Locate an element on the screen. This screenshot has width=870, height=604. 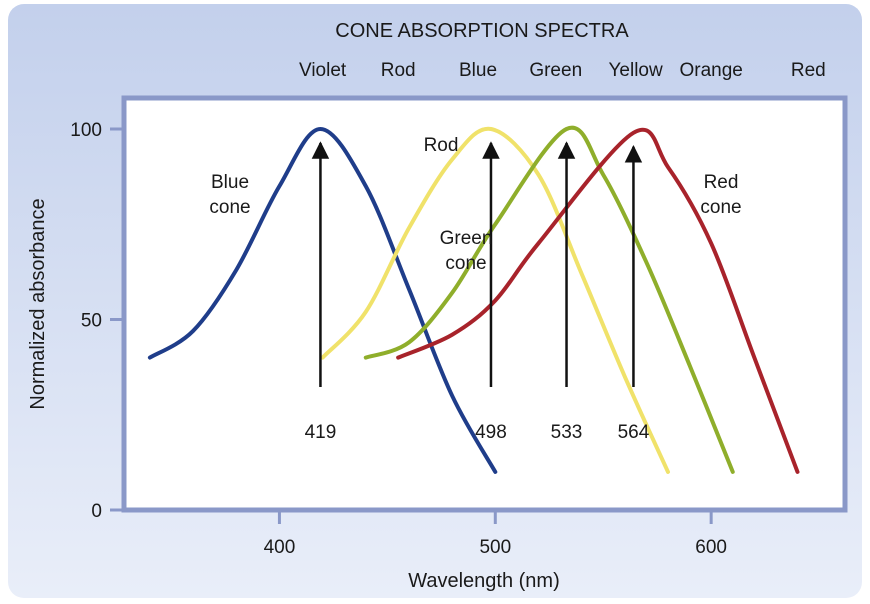
x-tick-label: 500 is located at coordinates (495, 547).